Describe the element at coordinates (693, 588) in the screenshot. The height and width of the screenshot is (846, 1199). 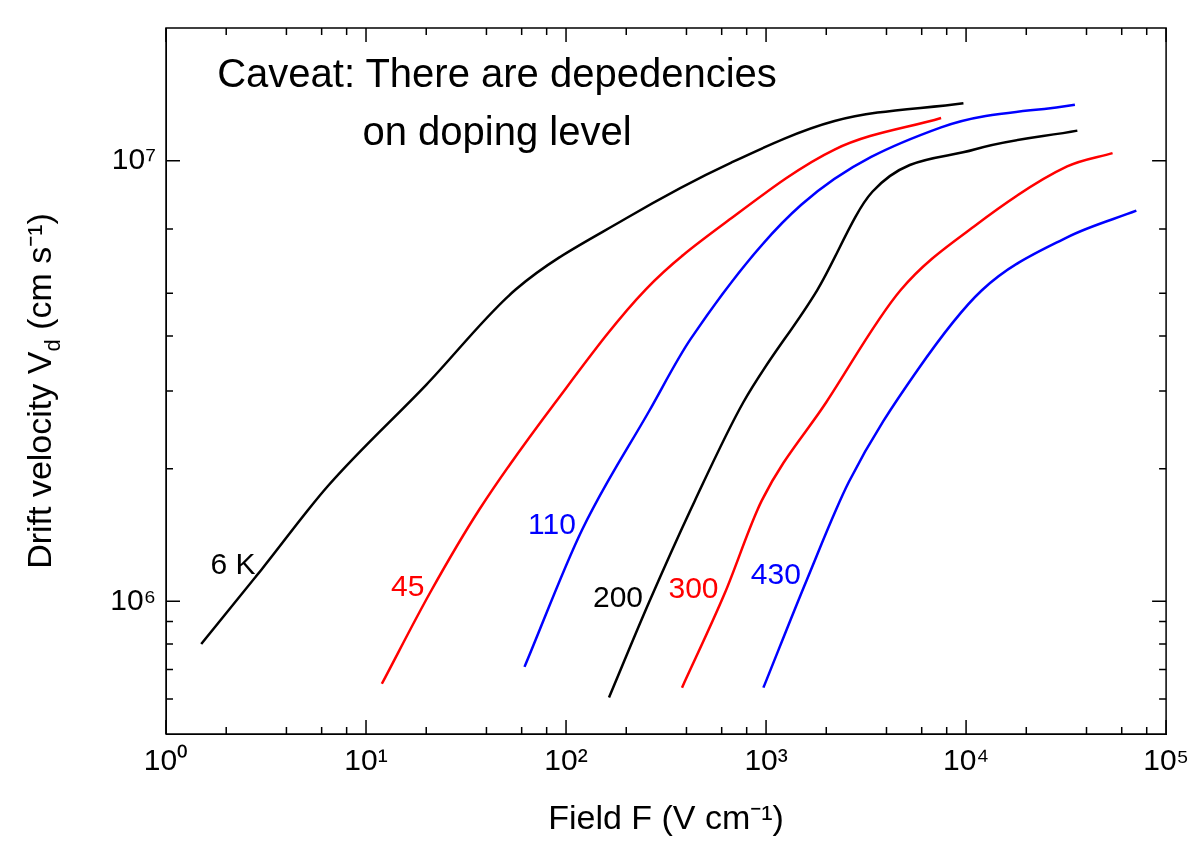
I see `series-label: 300` at that location.